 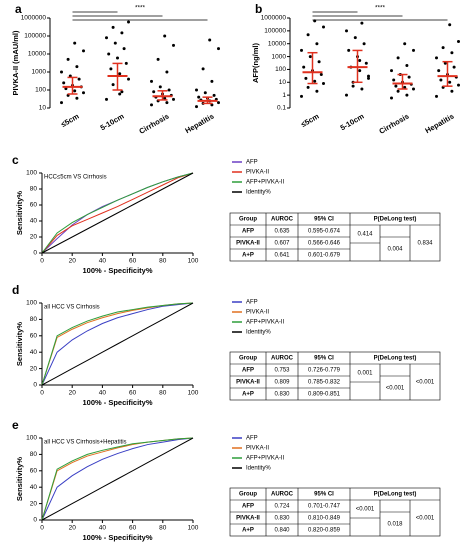 What do you see at coordinates (35, 520) in the screenshot?
I see `y-tick-label: 0` at bounding box center [35, 520].